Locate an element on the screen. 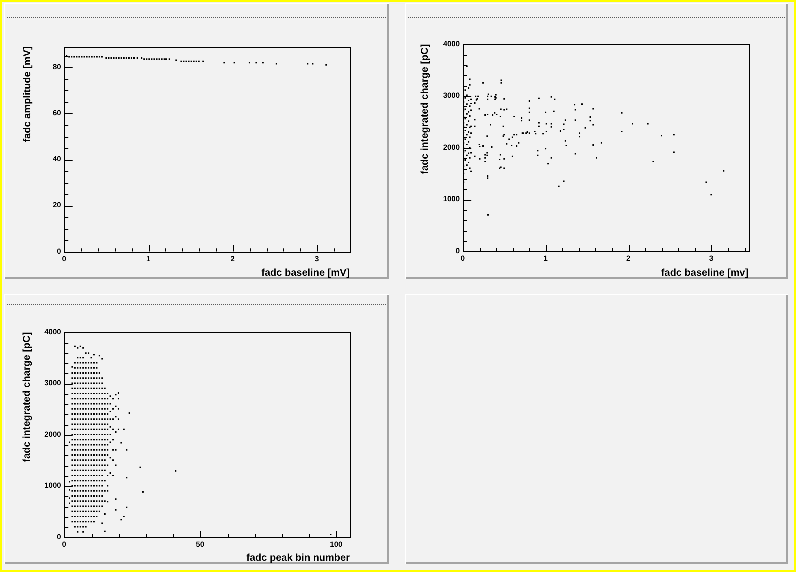  y-axis-title: fadc amplitude [mV] is located at coordinates (28, 94).